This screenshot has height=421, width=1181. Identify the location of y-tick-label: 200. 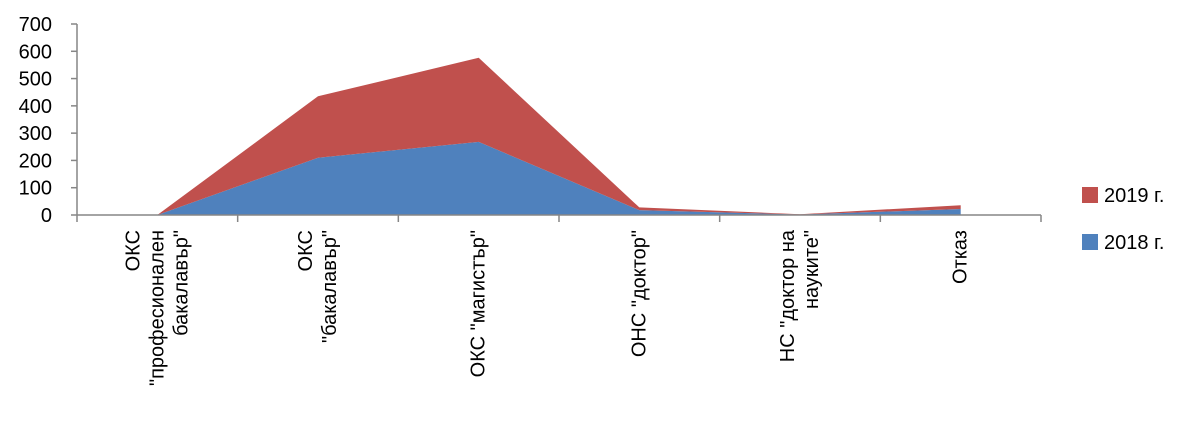
(35, 161).